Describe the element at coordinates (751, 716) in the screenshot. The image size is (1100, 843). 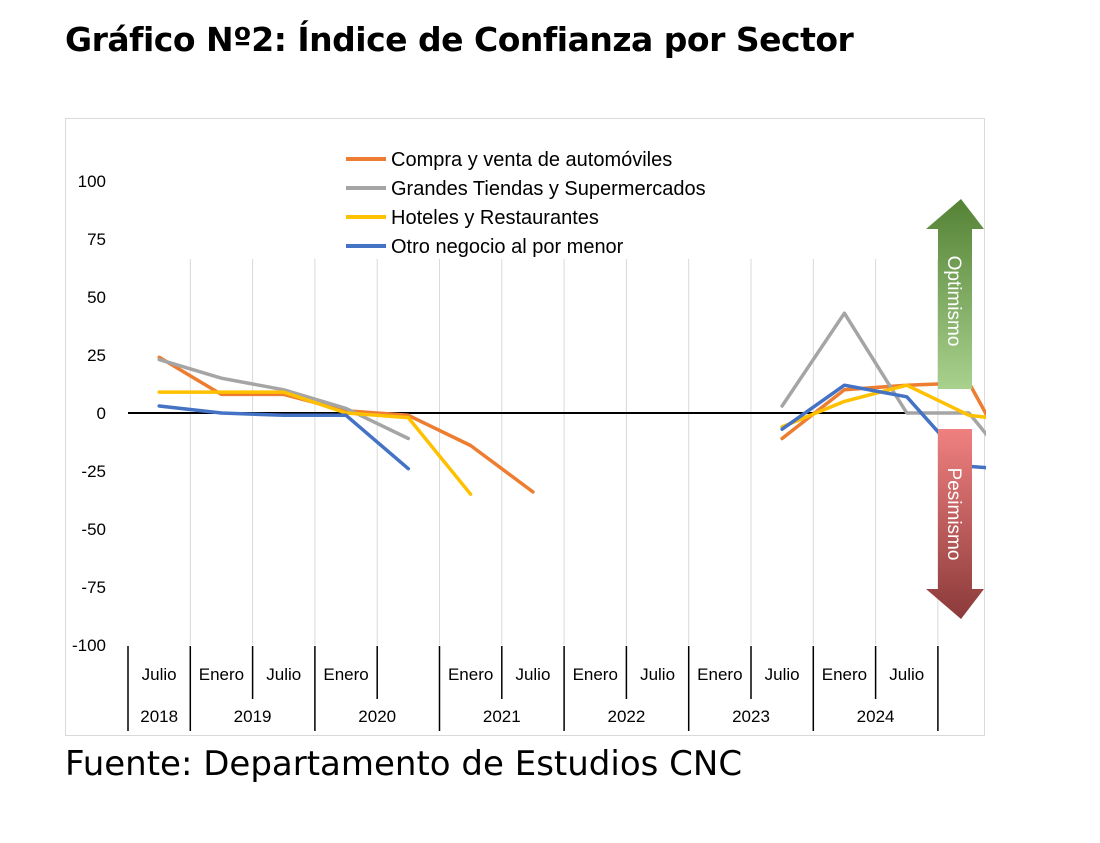
I see `year-label: 2023` at that location.